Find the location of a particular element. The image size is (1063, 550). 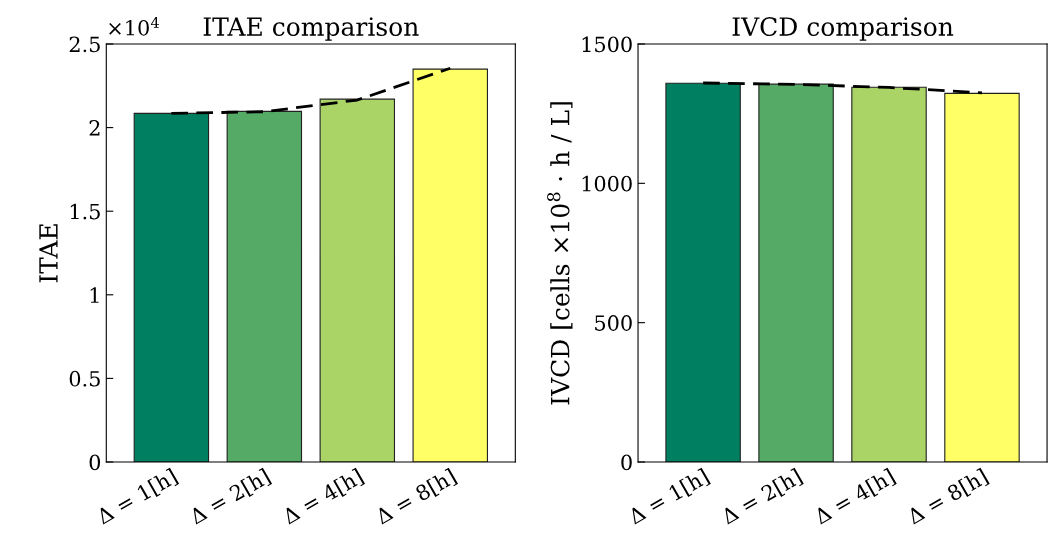

text: ×10$^{4}$ is located at coordinates (134, 26).